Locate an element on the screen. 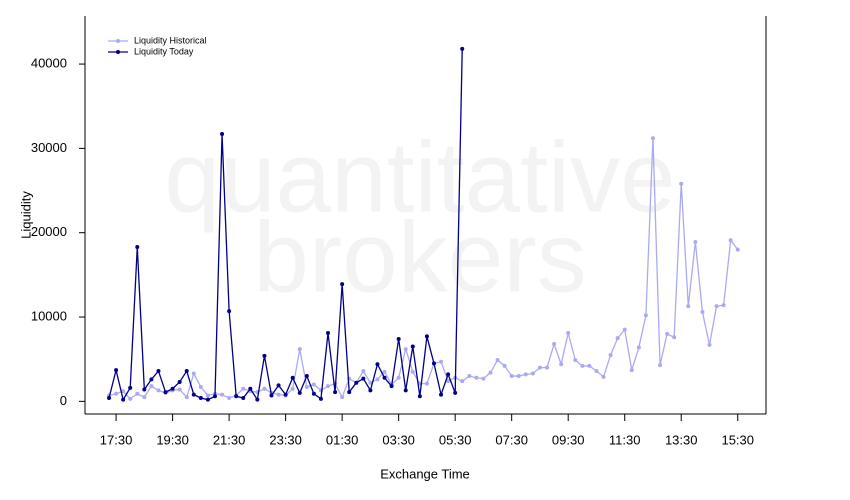 The width and height of the screenshot is (850, 500). x-tick-label: 19:30 is located at coordinates (172, 439).